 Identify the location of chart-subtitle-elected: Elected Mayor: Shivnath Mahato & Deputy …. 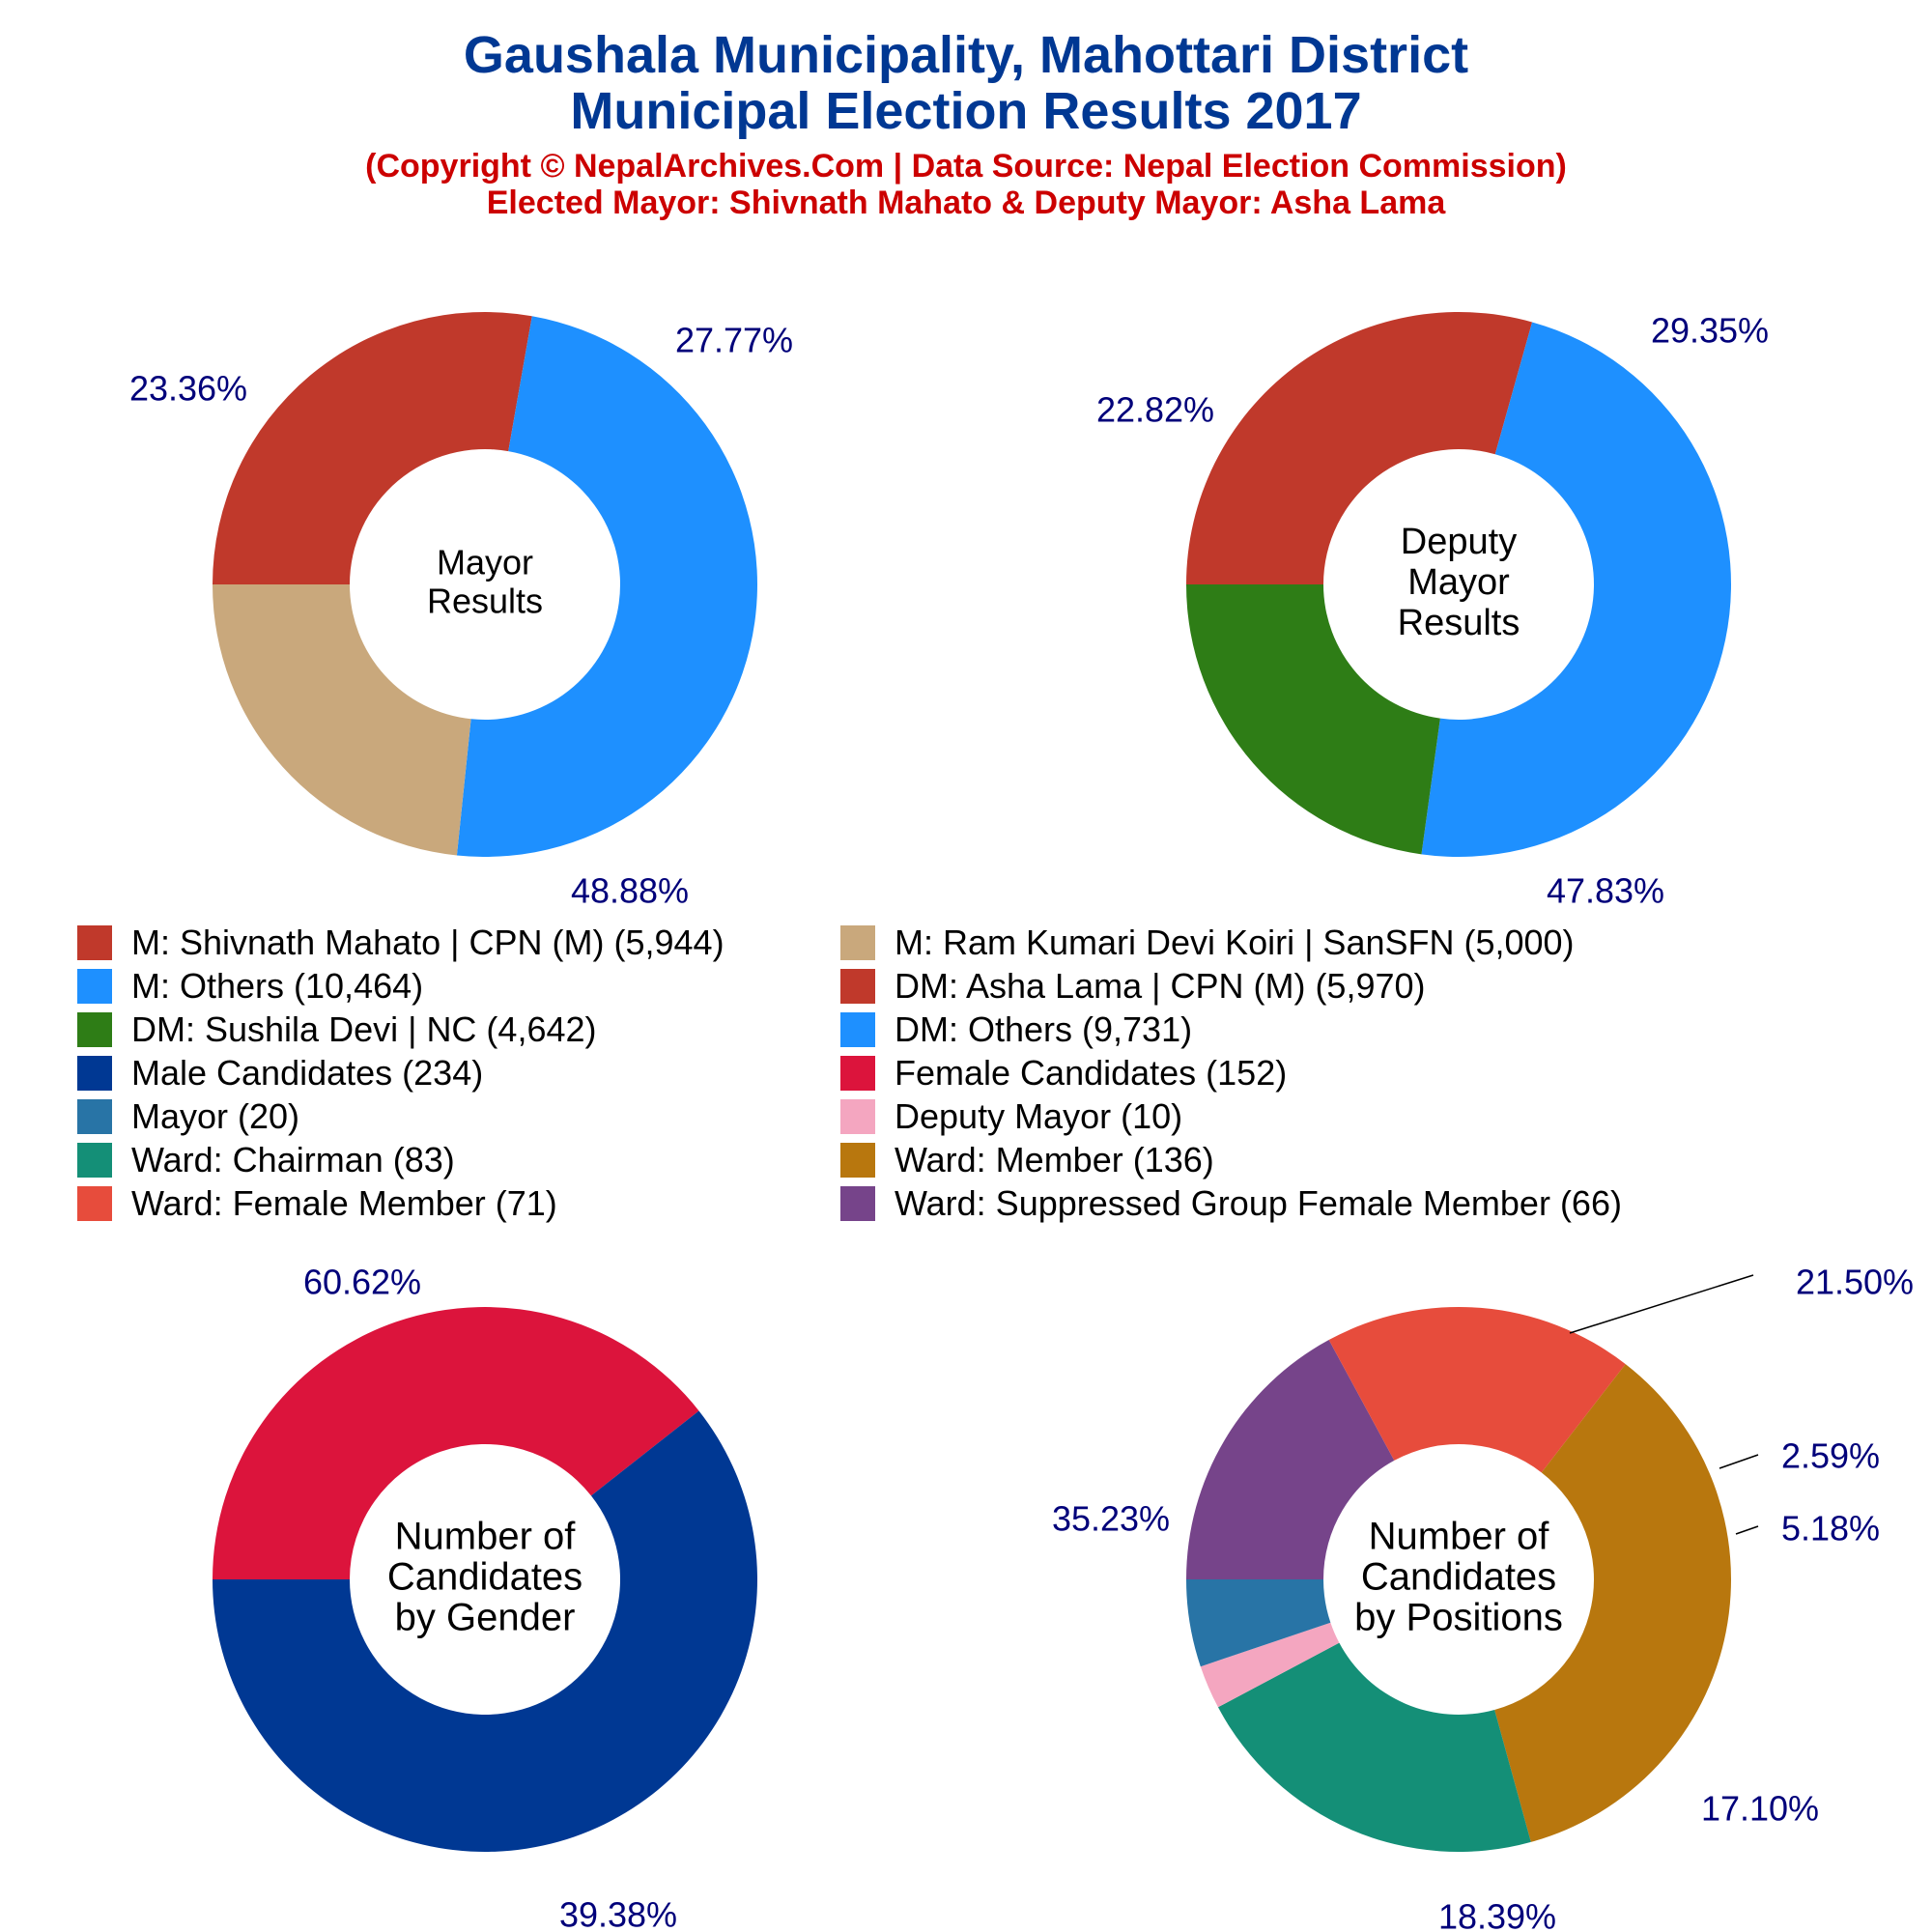
(966, 203).